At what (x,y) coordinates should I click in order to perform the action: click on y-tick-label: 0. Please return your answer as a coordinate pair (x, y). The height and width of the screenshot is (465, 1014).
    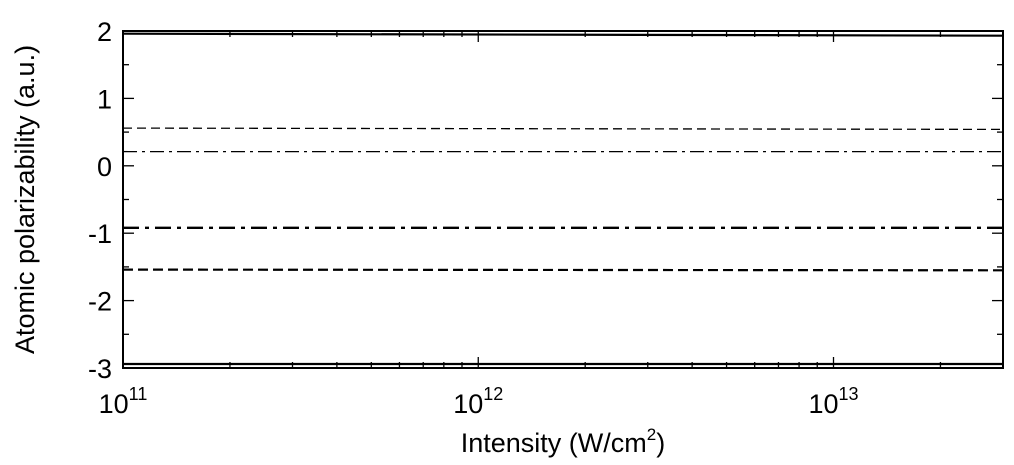
    Looking at the image, I should click on (104, 167).